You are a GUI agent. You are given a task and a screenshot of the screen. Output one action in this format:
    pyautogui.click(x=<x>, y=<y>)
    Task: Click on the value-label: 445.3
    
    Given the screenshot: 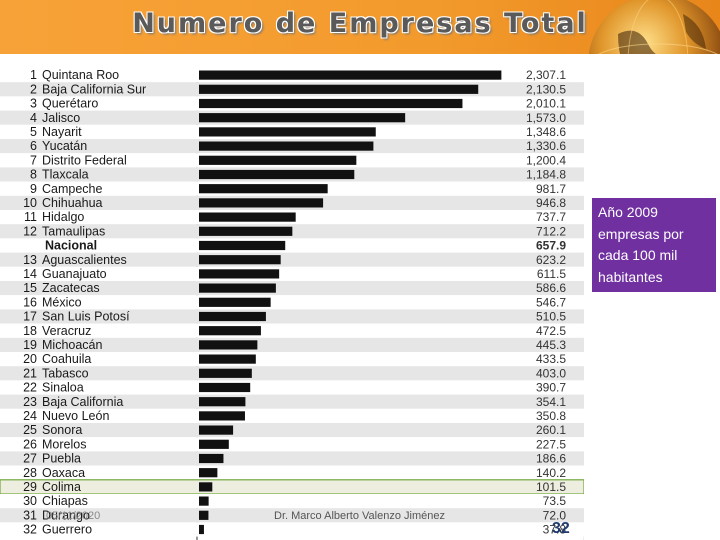 What is the action you would take?
    pyautogui.click(x=551, y=345)
    